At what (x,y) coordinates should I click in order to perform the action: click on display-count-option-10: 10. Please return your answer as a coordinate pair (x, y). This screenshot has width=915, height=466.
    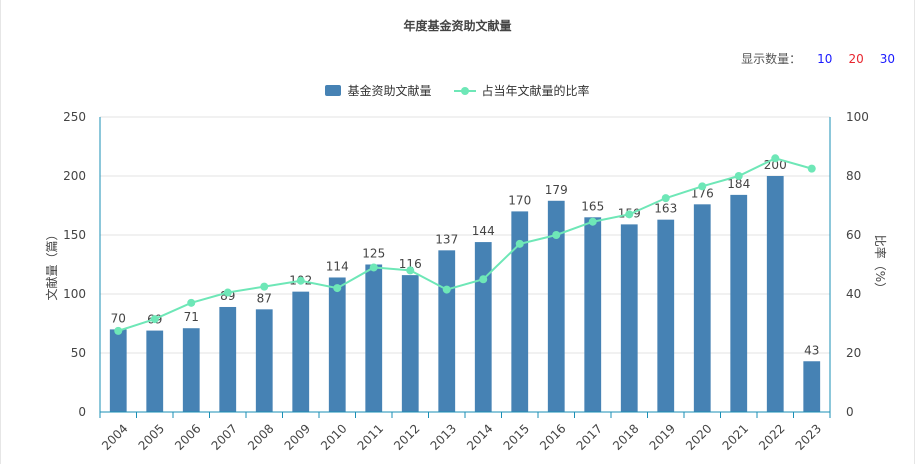
    Looking at the image, I should click on (825, 58).